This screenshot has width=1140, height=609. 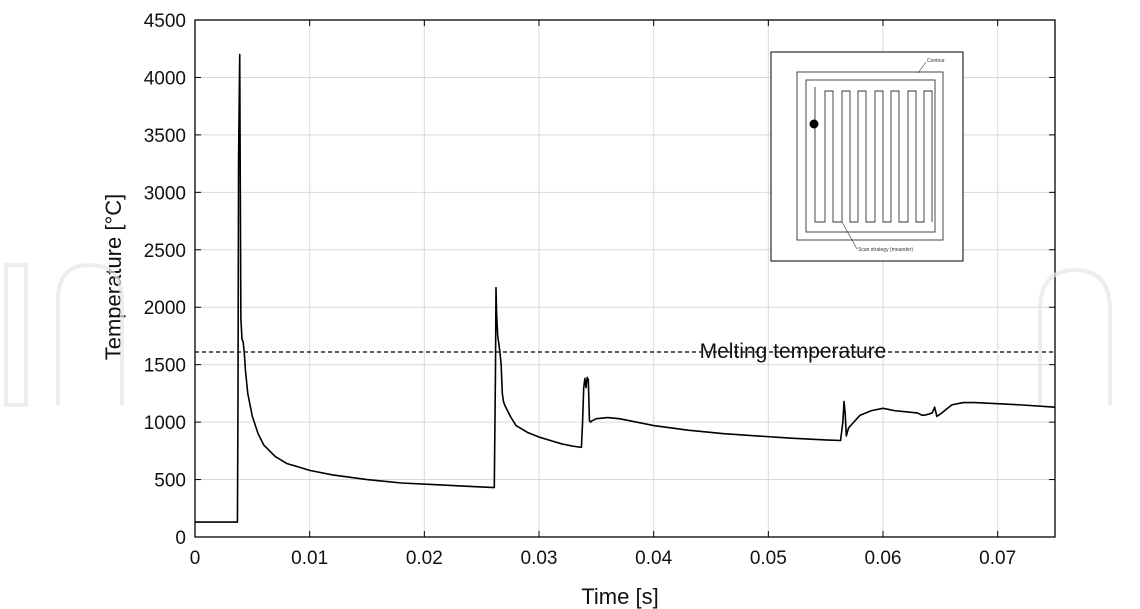 I want to click on scan-leader-line, so click(x=849, y=235).